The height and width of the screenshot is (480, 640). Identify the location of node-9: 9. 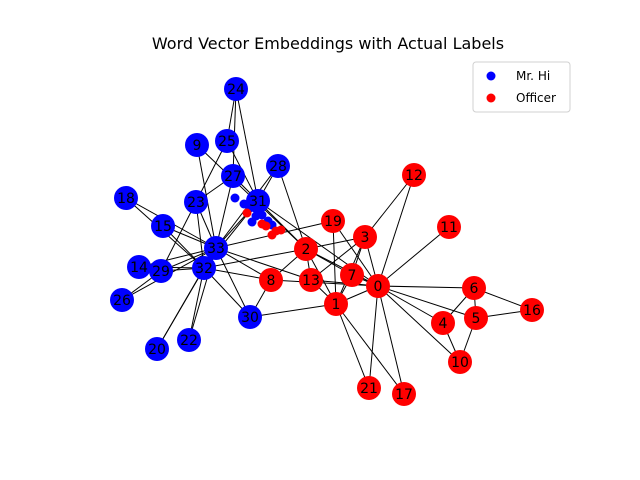
(197, 145).